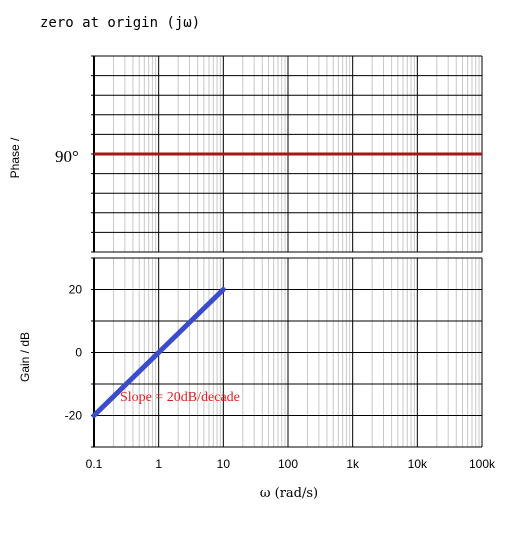 This screenshot has width=508, height=560. I want to click on x-tick-label: 100k, so click(482, 464).